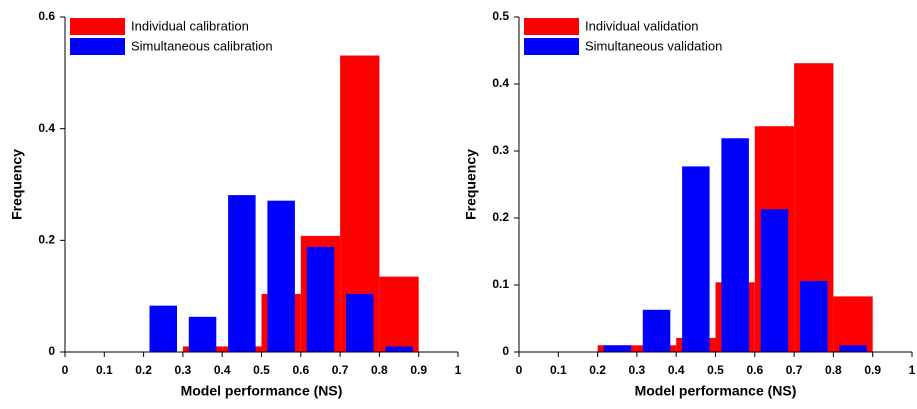 This screenshot has width=917, height=409. Describe the element at coordinates (641, 25) in the screenshot. I see `legend-label: Individual validation` at that location.